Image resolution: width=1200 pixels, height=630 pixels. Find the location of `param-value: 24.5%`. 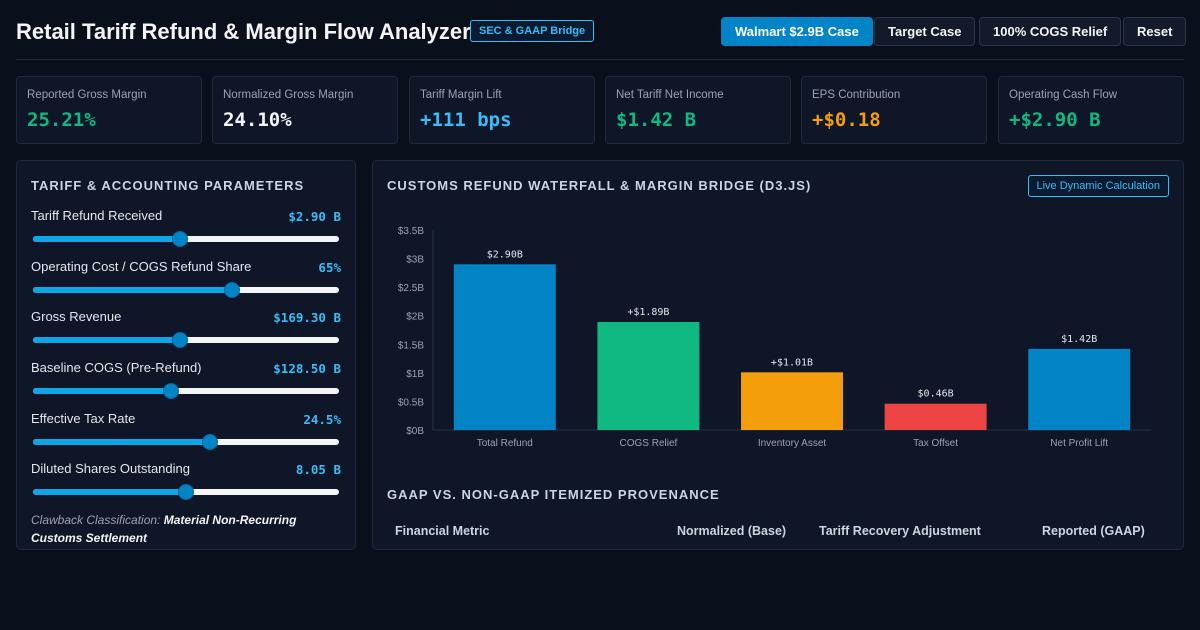

param-value: 24.5% is located at coordinates (322, 419).